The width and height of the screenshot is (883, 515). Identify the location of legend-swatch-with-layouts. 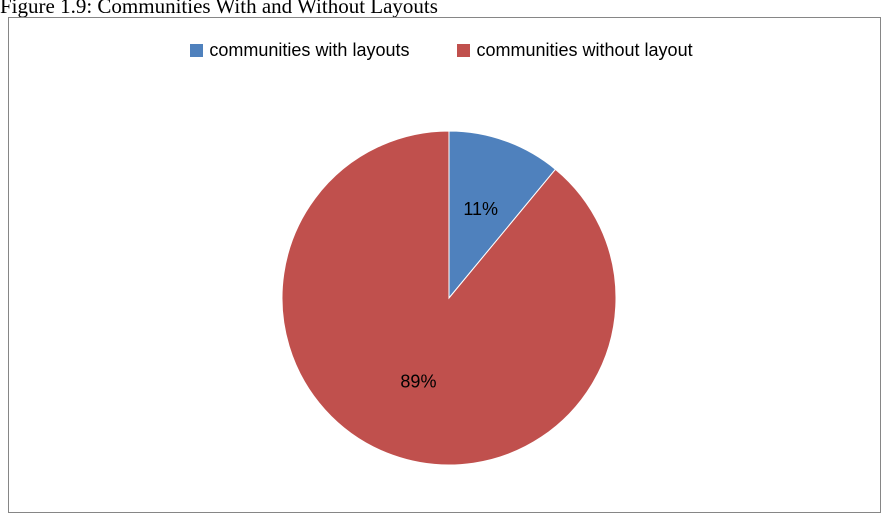
(197, 50).